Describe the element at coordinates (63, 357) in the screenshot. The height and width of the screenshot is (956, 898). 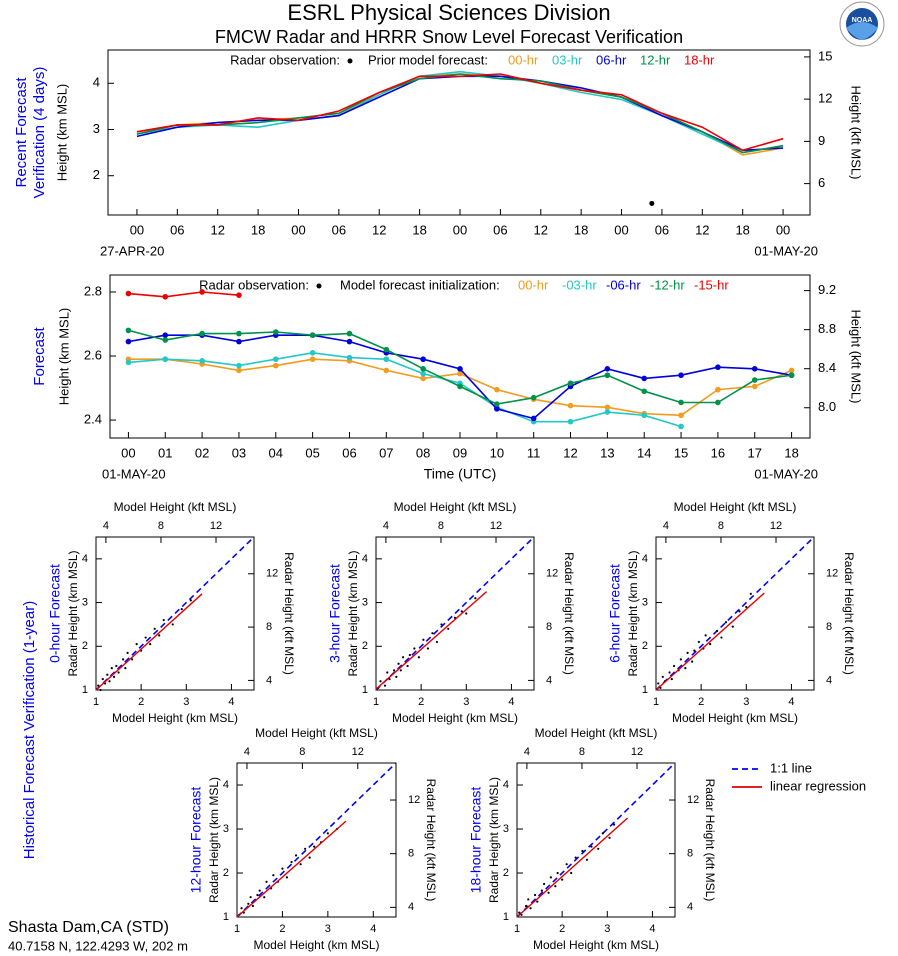
I see `y-axis-label: Height (km MSL)` at that location.